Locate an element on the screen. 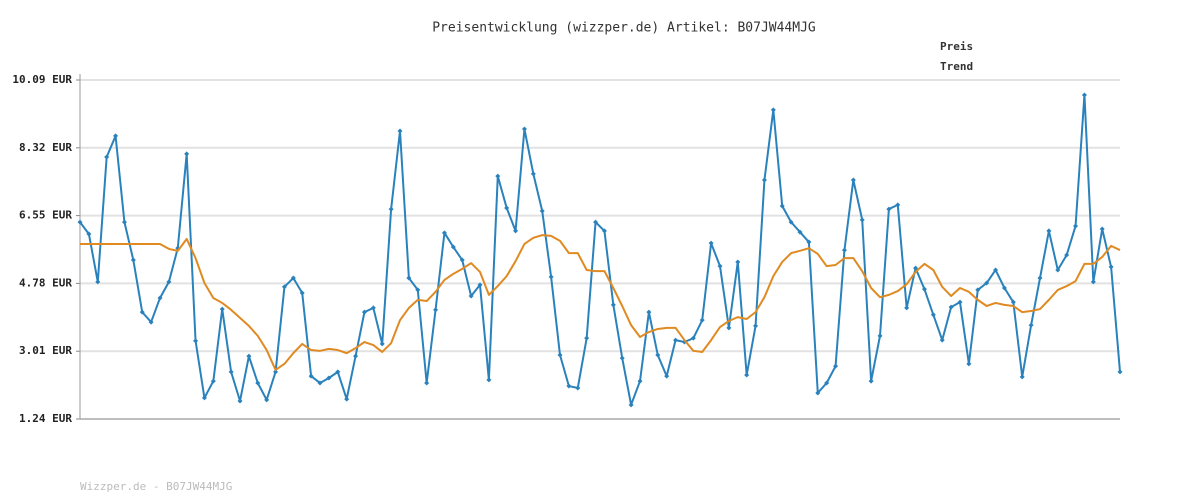 The image size is (1200, 500). y-tick-label: 1.24 EUR is located at coordinates (45, 418).